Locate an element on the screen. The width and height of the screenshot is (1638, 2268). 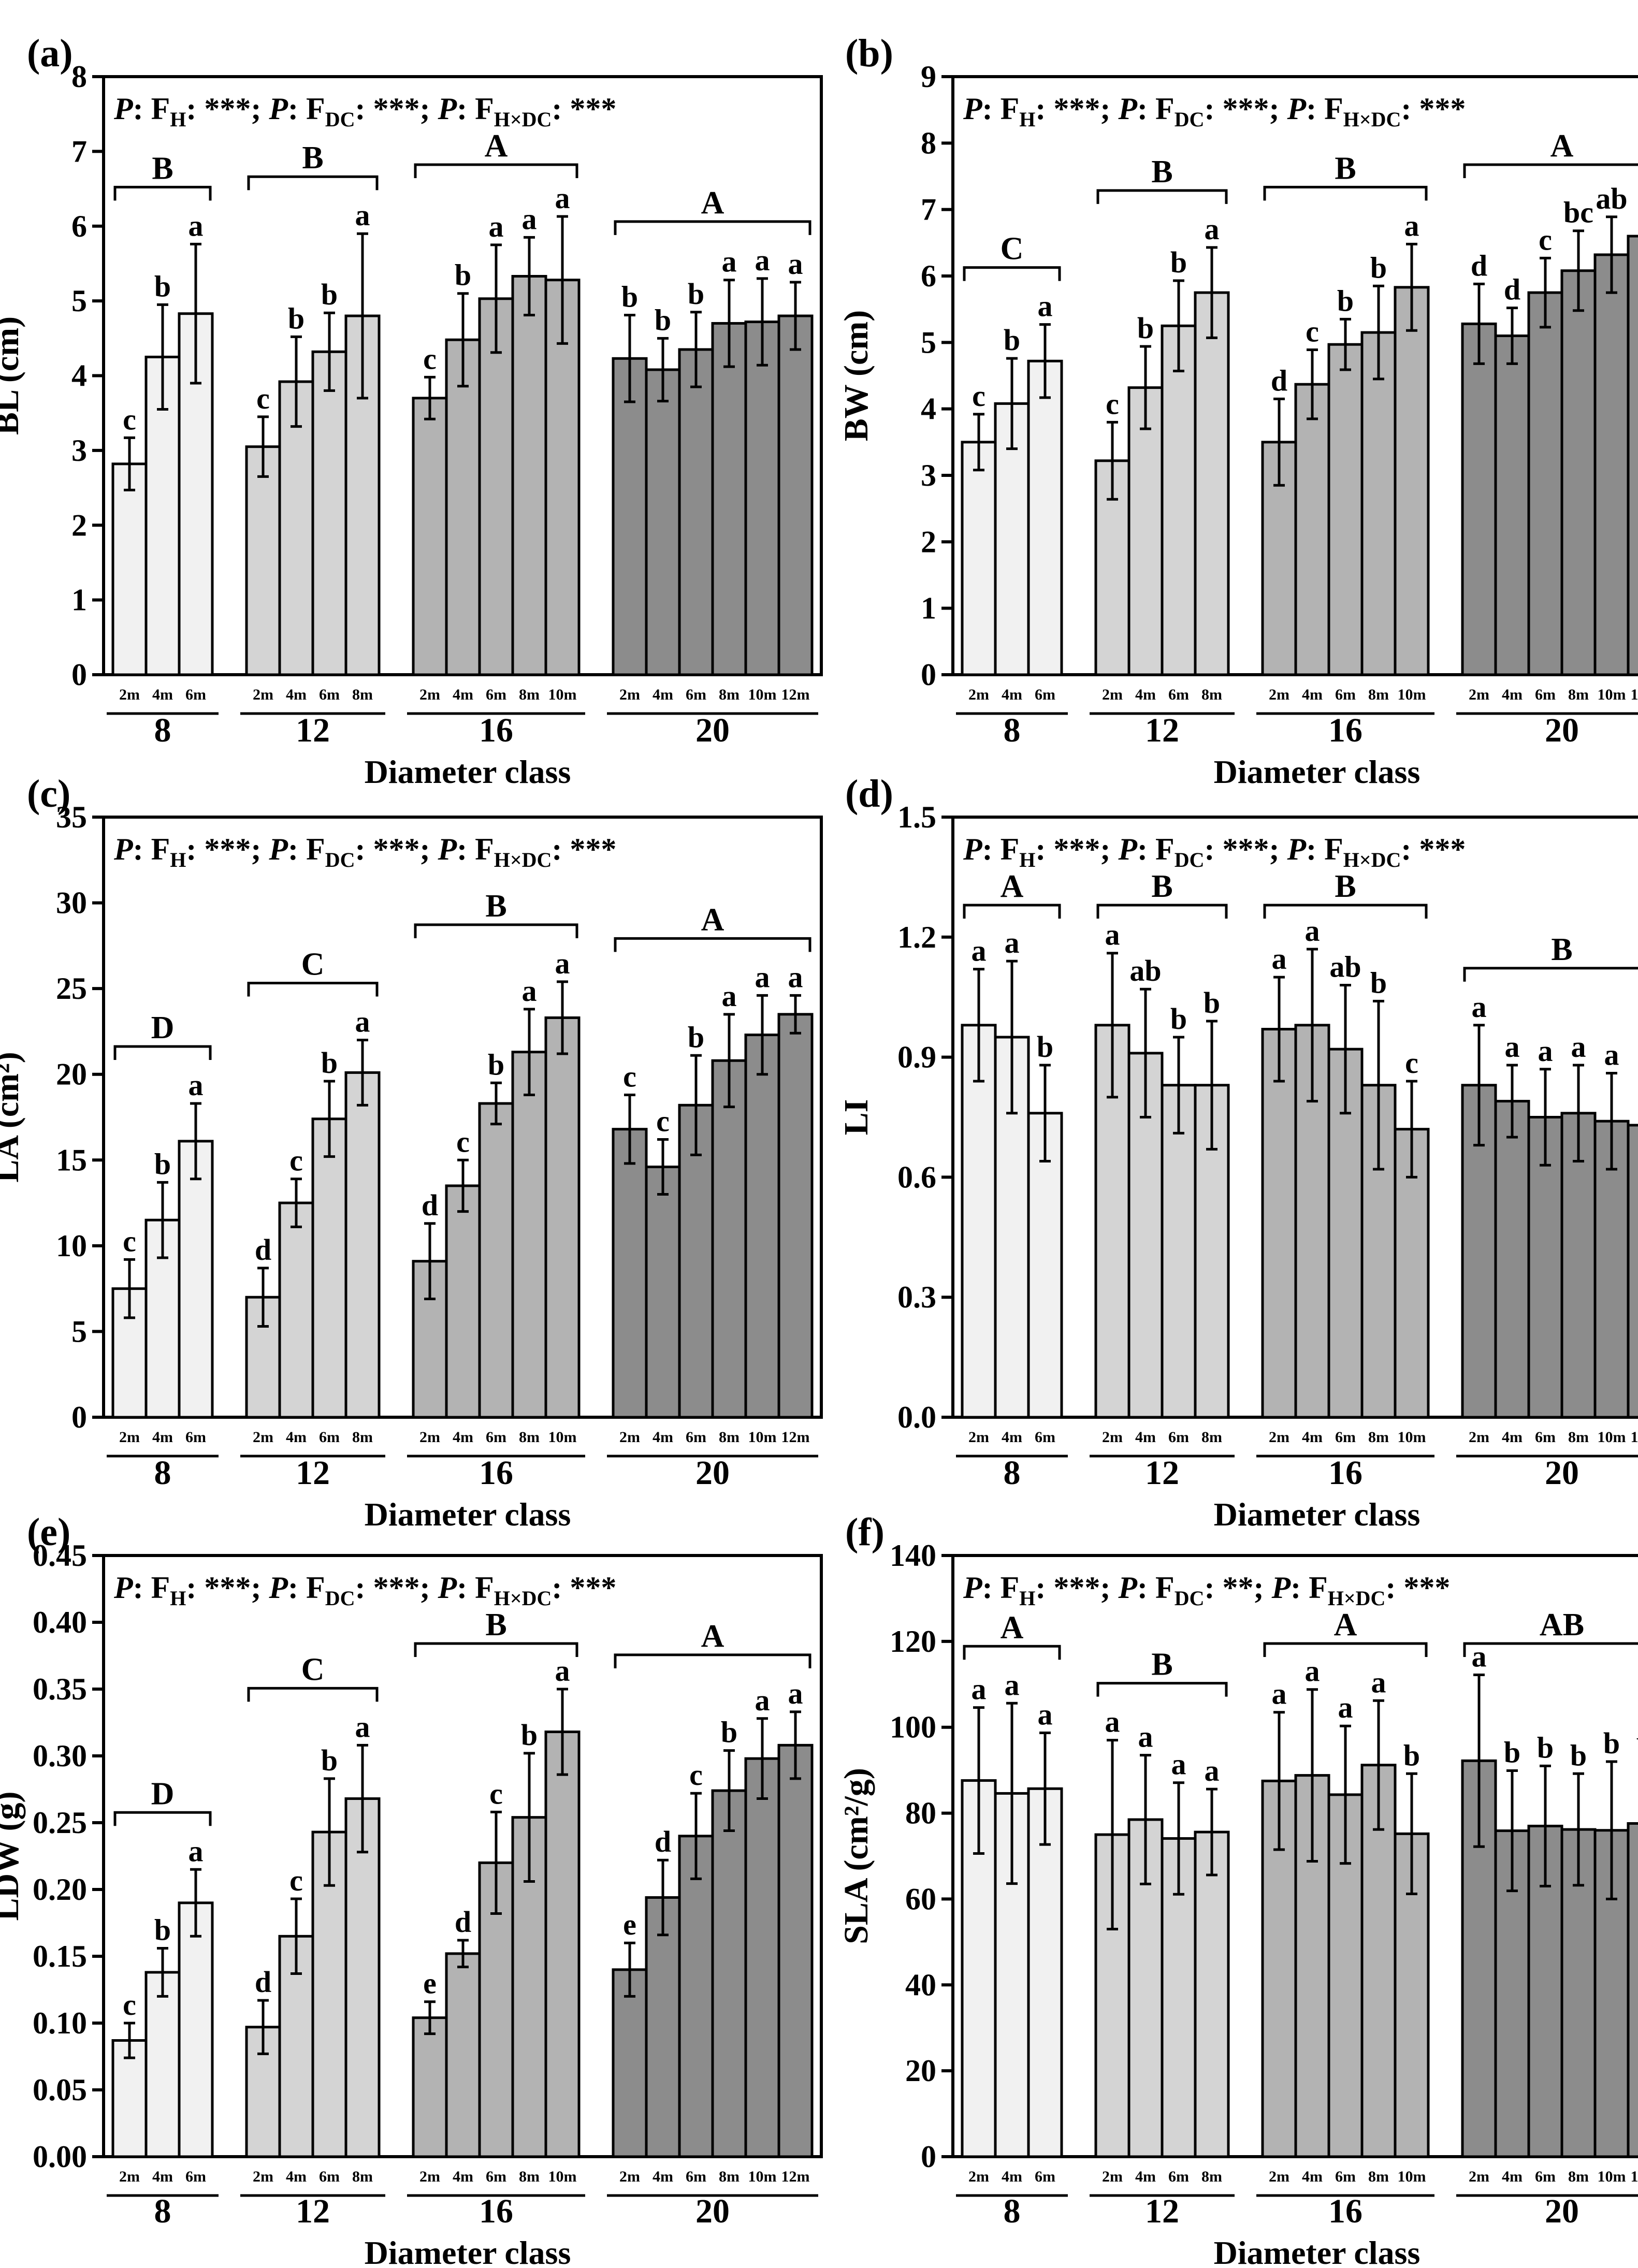
diameter-class-label: 12 is located at coordinates (1162, 1473).